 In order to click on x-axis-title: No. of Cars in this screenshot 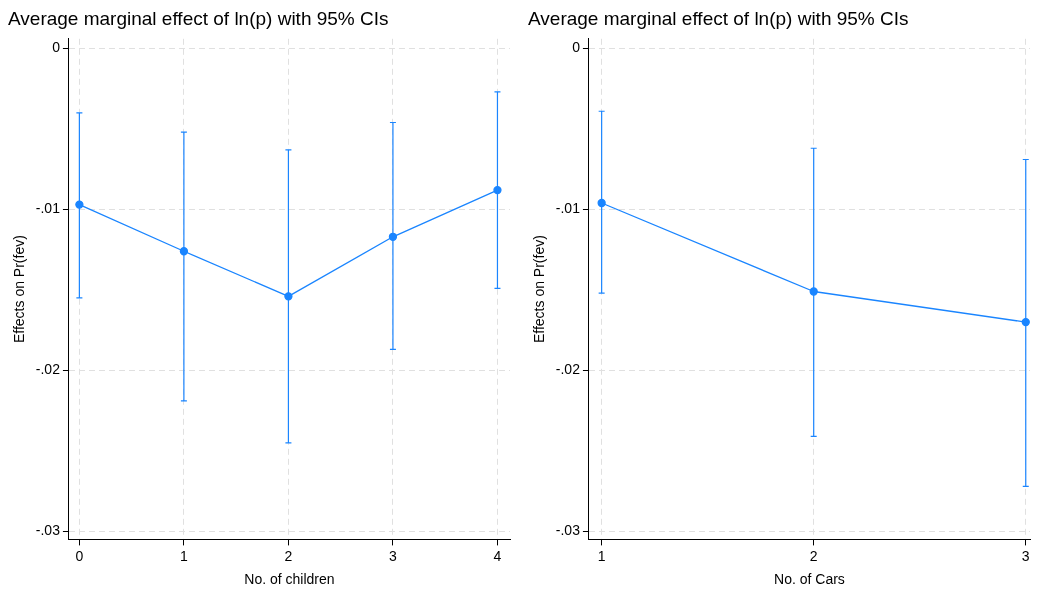, I will do `click(809, 579)`.